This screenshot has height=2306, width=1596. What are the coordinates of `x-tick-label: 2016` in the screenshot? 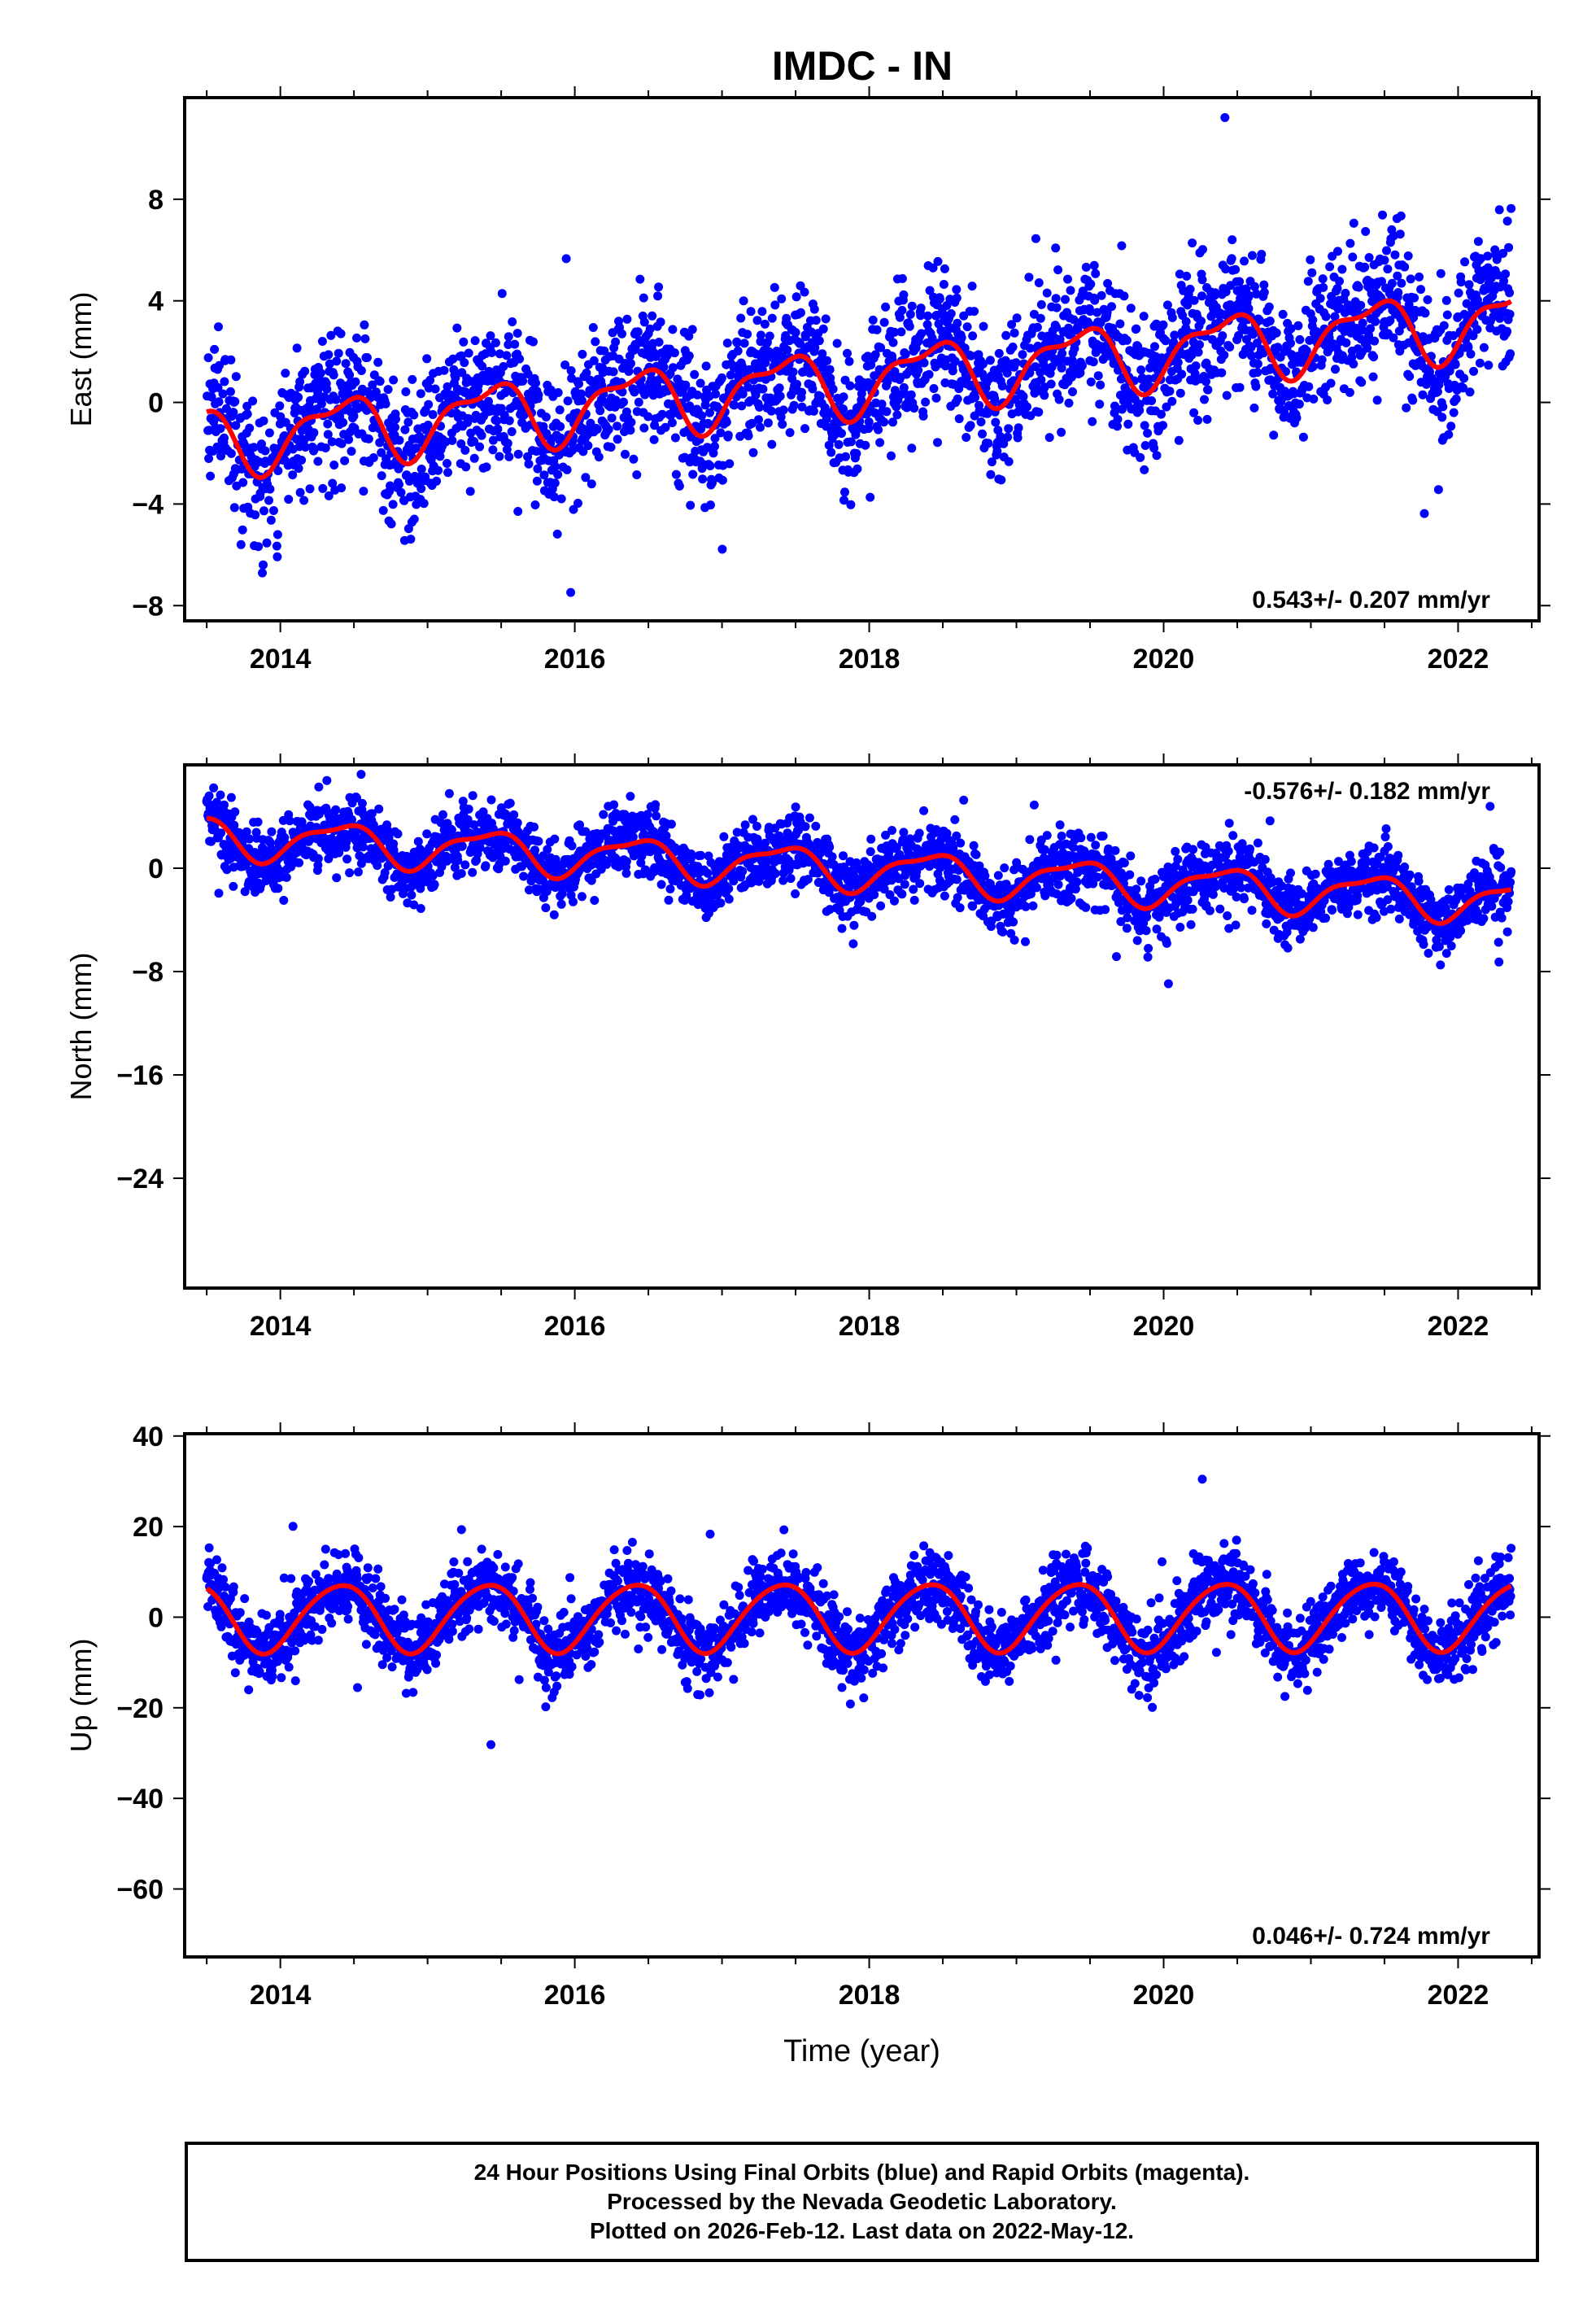 It's located at (575, 659).